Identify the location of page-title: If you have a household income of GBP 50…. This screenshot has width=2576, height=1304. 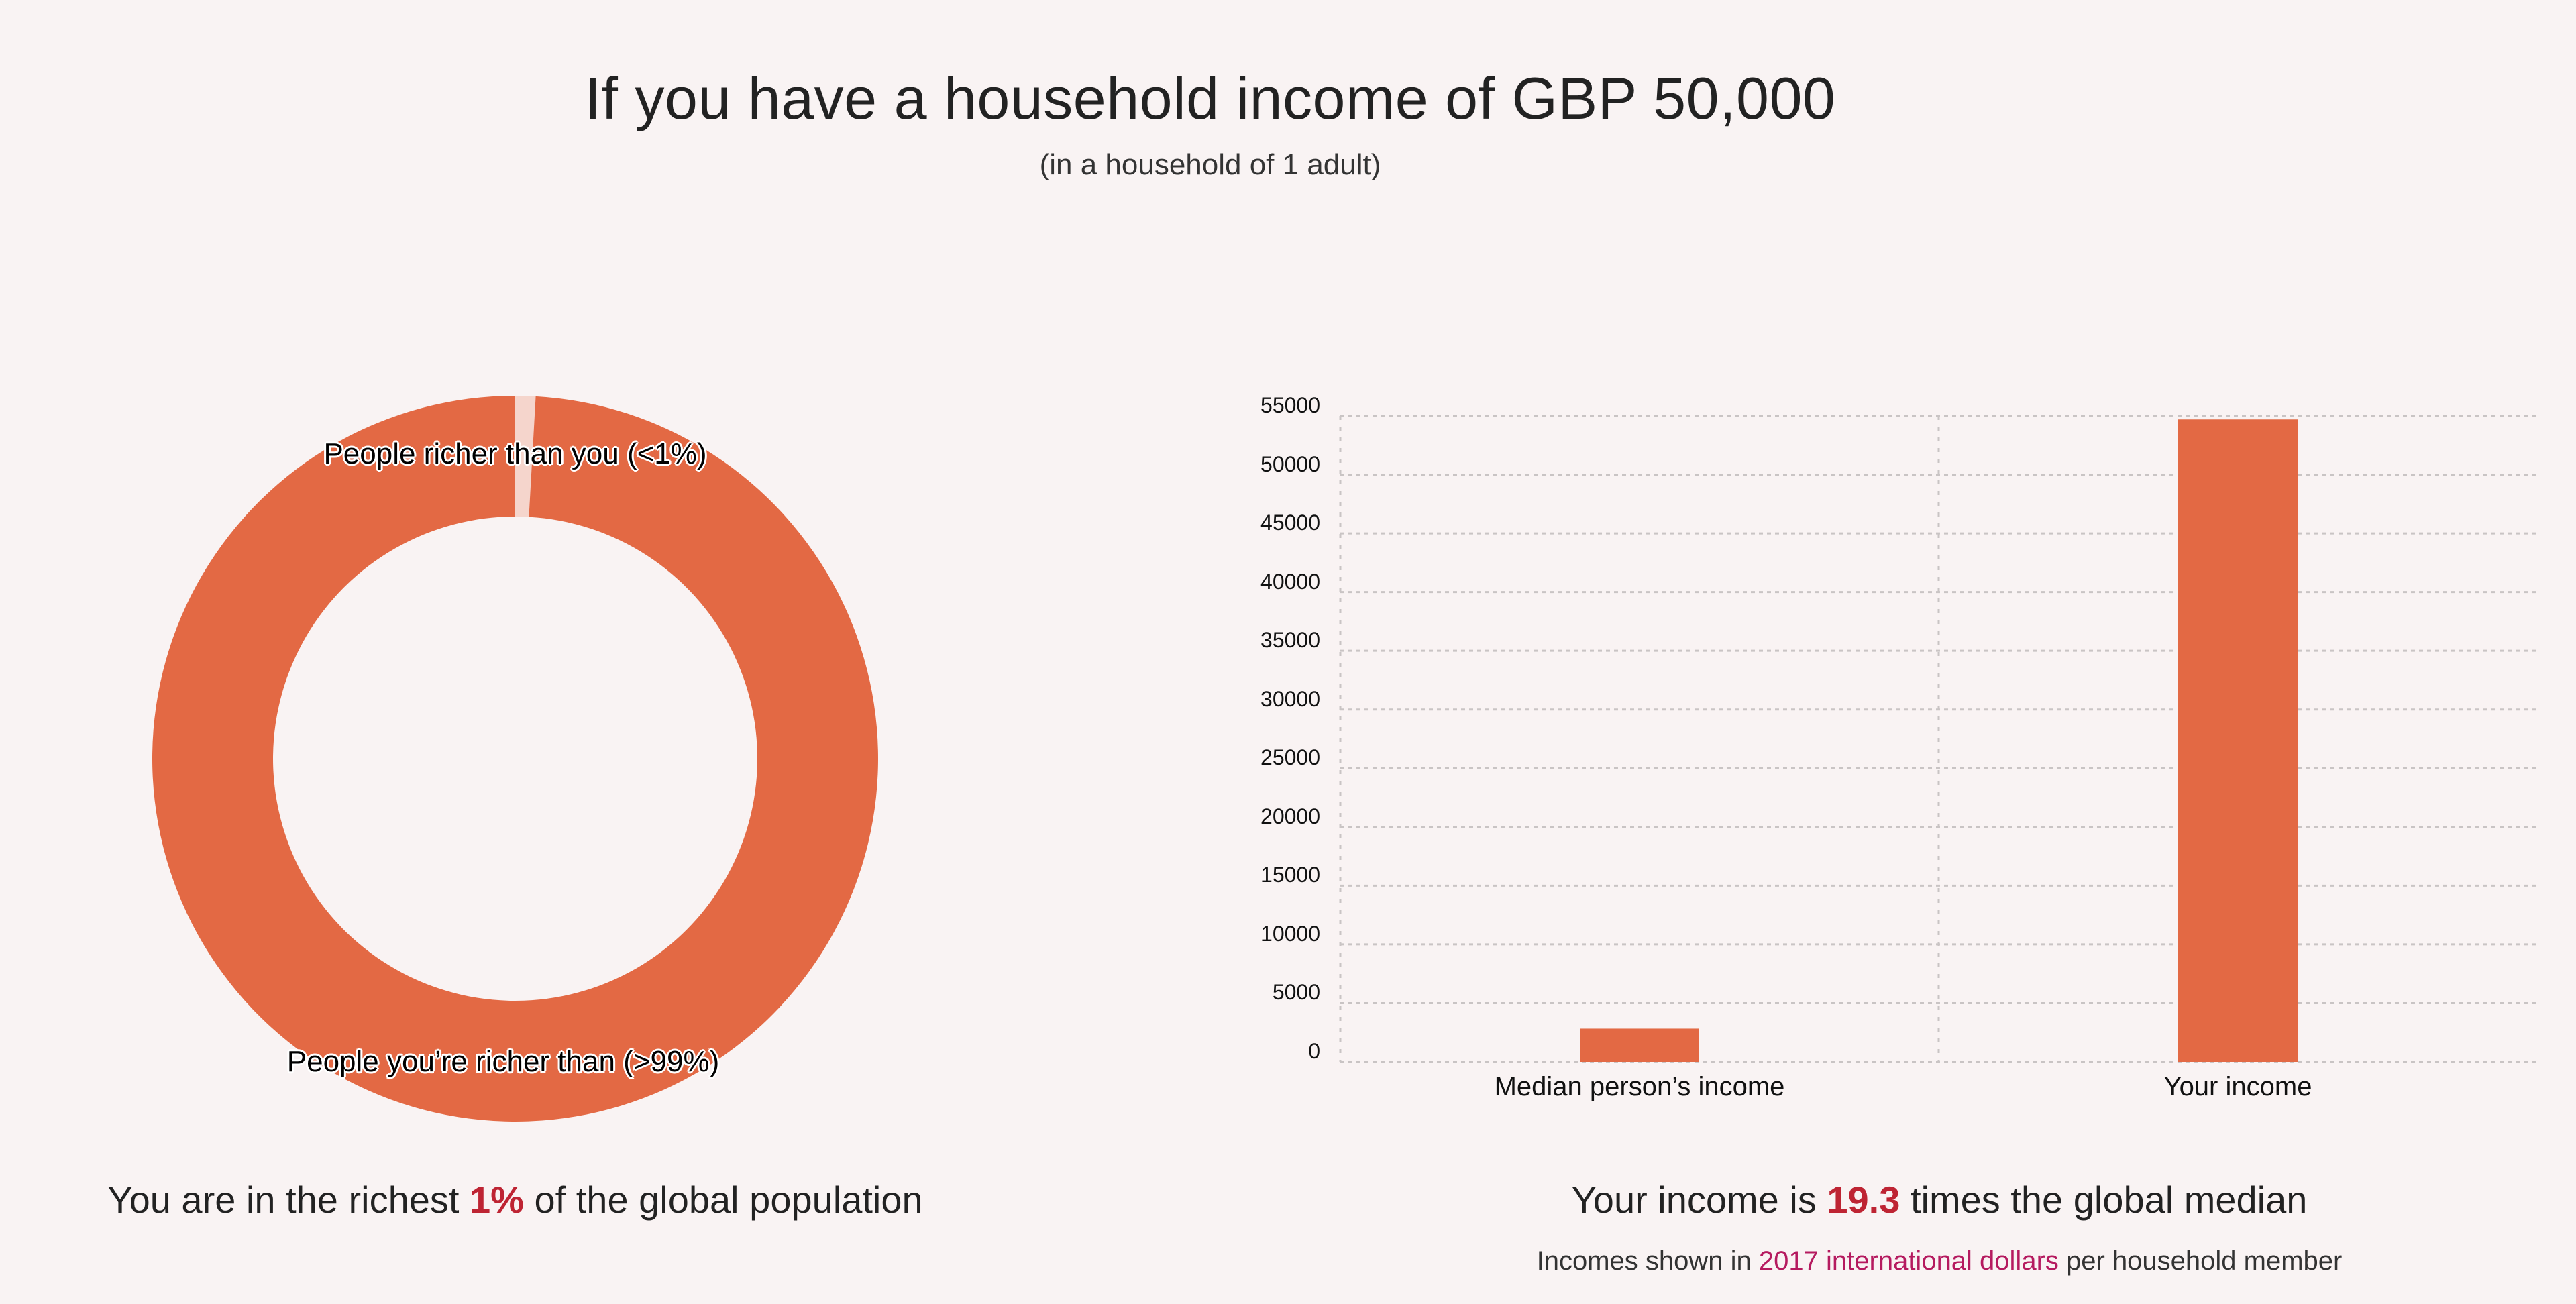
(1210, 98).